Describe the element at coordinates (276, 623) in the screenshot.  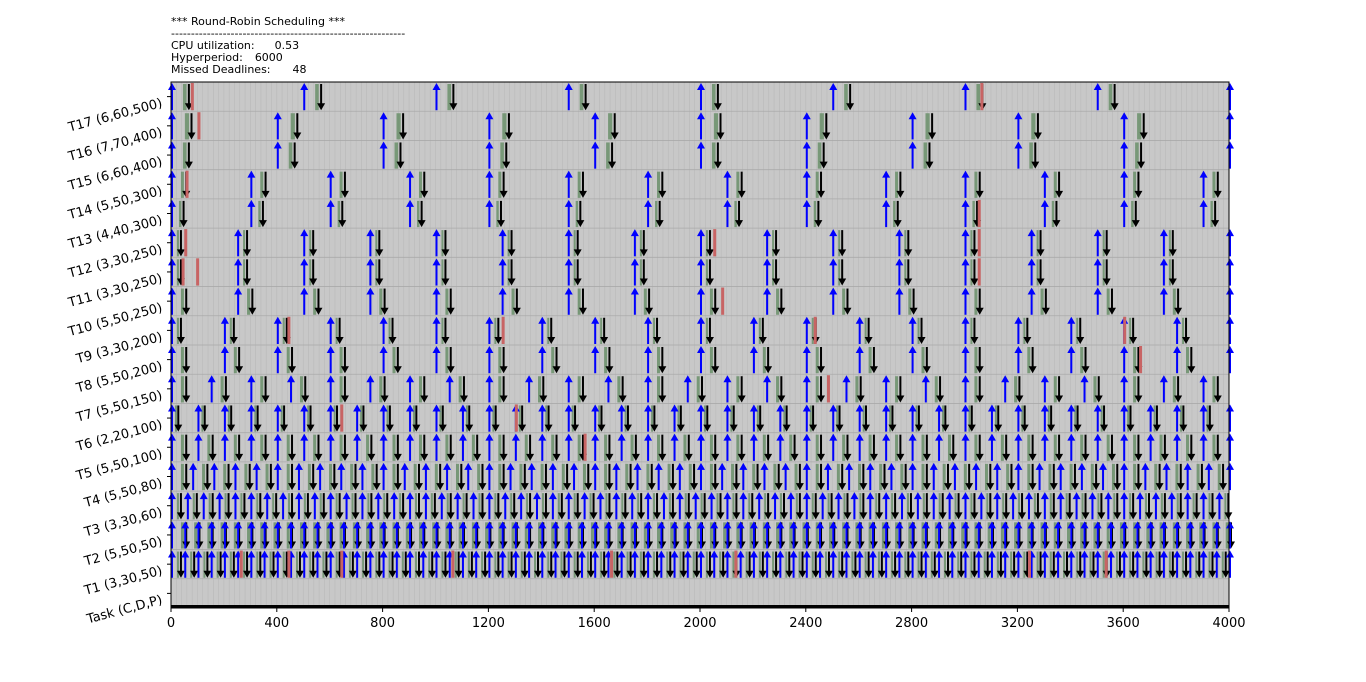
I see `x-tick-label: 400` at that location.